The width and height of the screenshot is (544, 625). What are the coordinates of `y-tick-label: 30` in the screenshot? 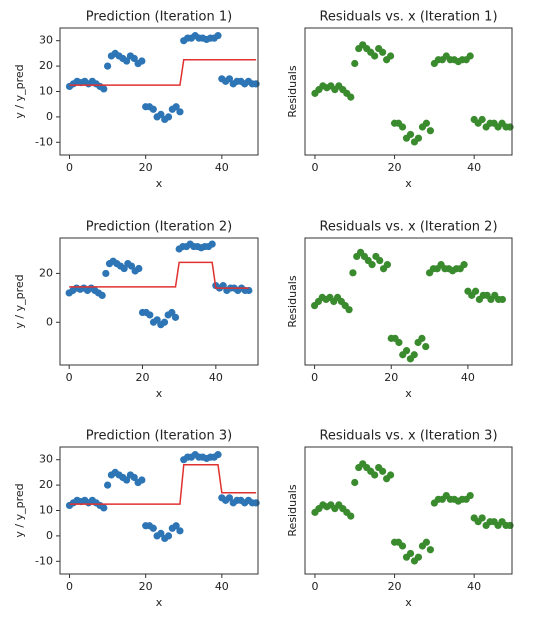 It's located at (46, 459).